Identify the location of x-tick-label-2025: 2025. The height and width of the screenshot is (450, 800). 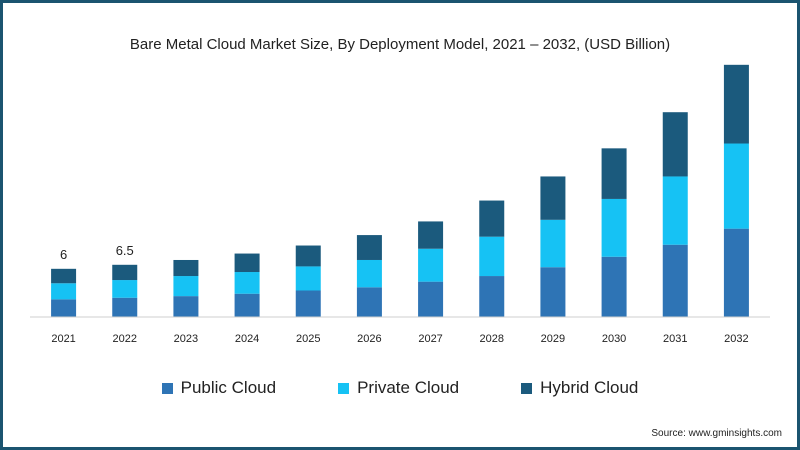
(308, 339).